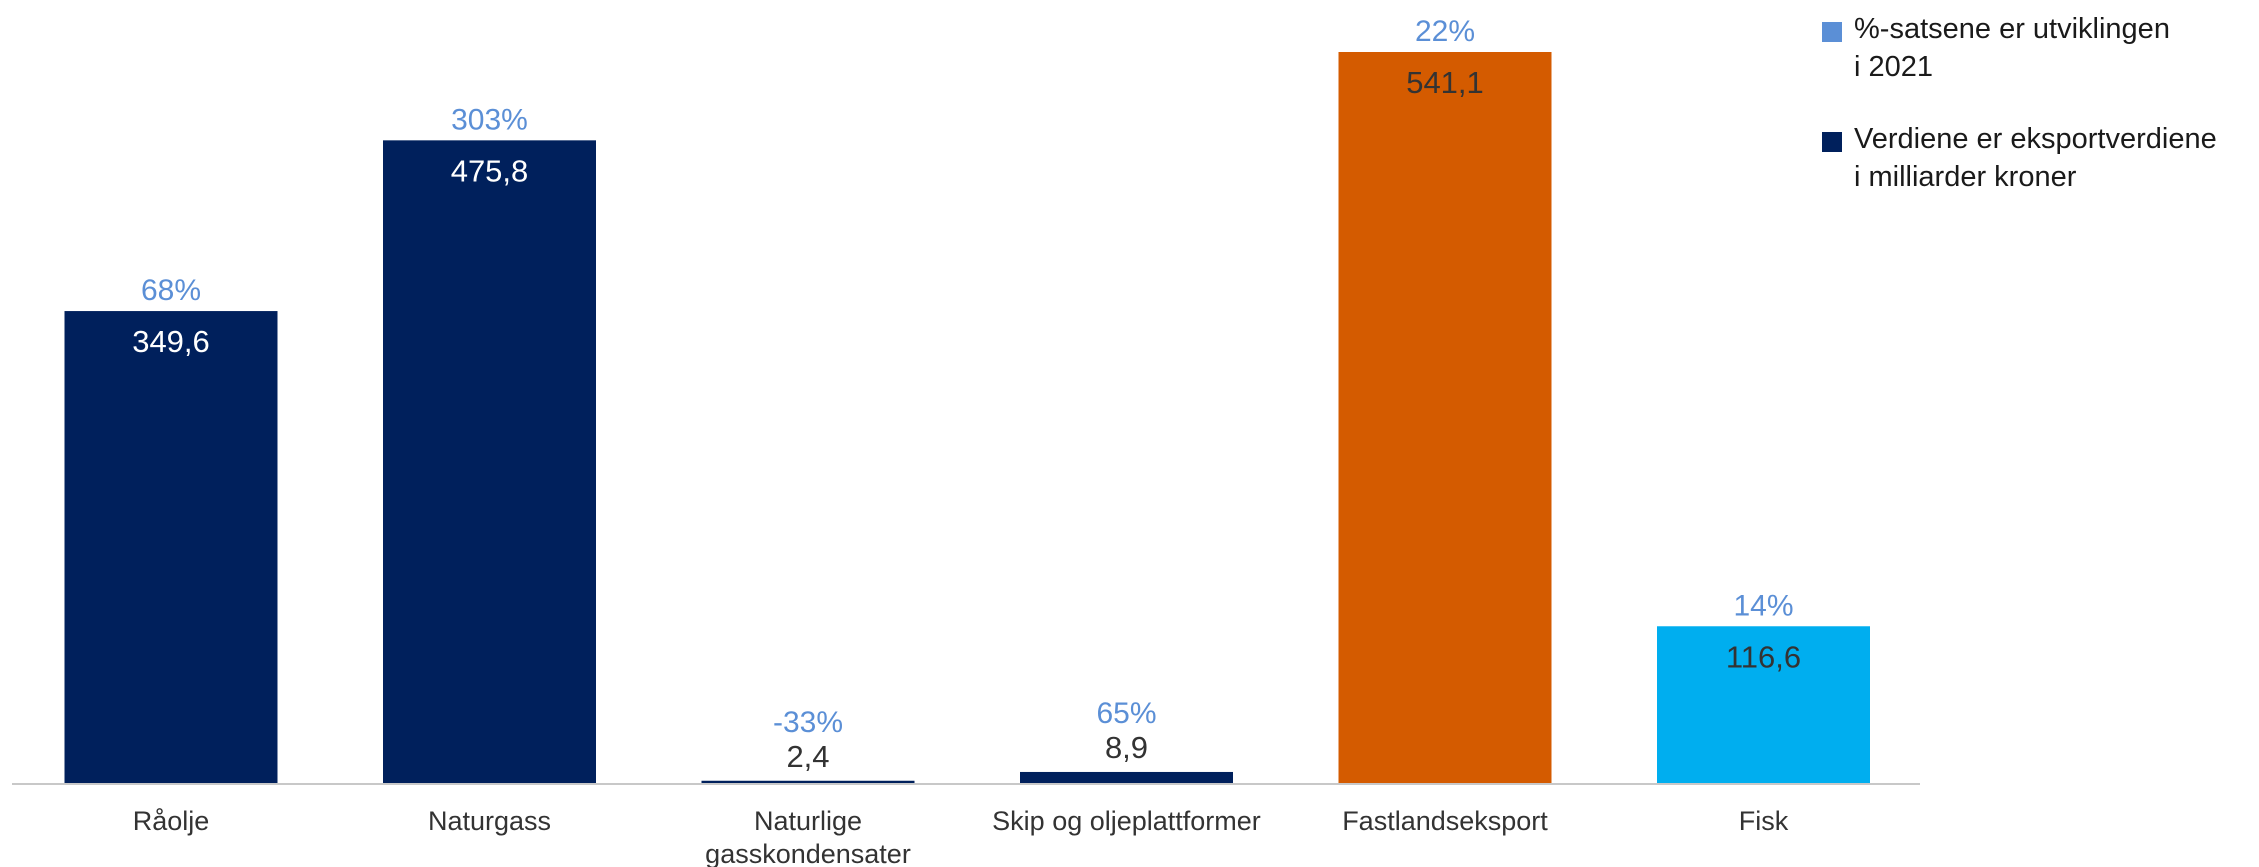 This screenshot has height=867, width=2259. I want to click on value-label-4: 541,1, so click(1445, 82).